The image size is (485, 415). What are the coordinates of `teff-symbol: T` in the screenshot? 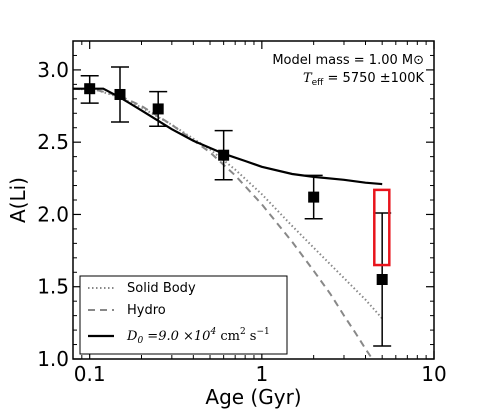 It's located at (308, 78).